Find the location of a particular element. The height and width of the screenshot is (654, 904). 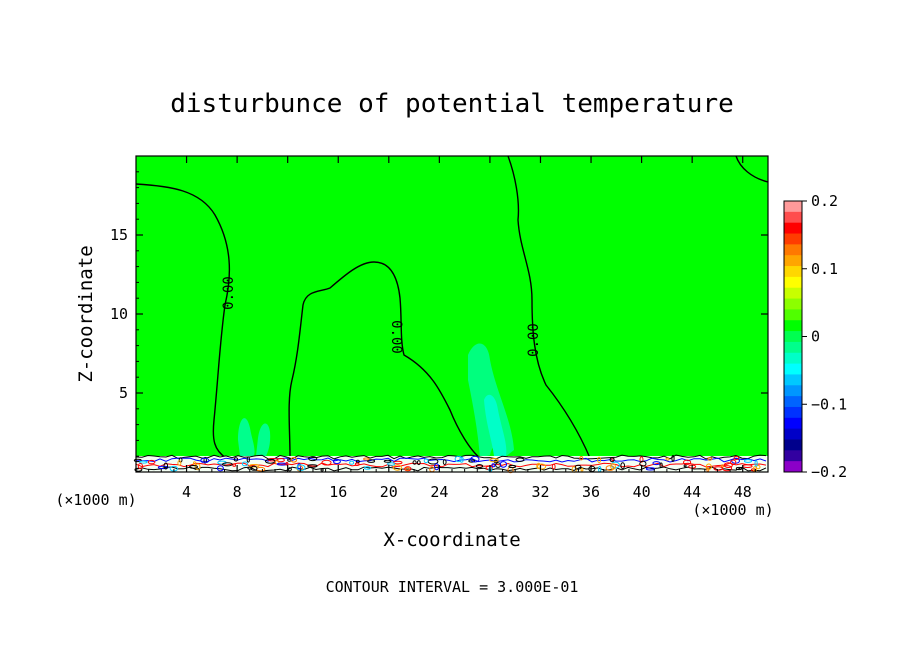

contour-interval-note: CONTOUR INTERVAL = 3.000E-01 is located at coordinates (452, 587).